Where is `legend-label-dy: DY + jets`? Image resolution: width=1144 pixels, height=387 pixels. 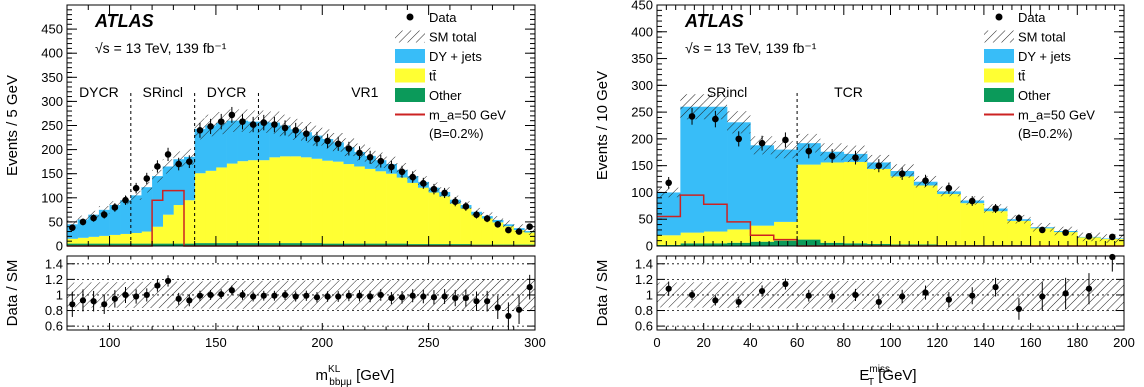 legend-label-dy: DY + jets is located at coordinates (1044, 56).